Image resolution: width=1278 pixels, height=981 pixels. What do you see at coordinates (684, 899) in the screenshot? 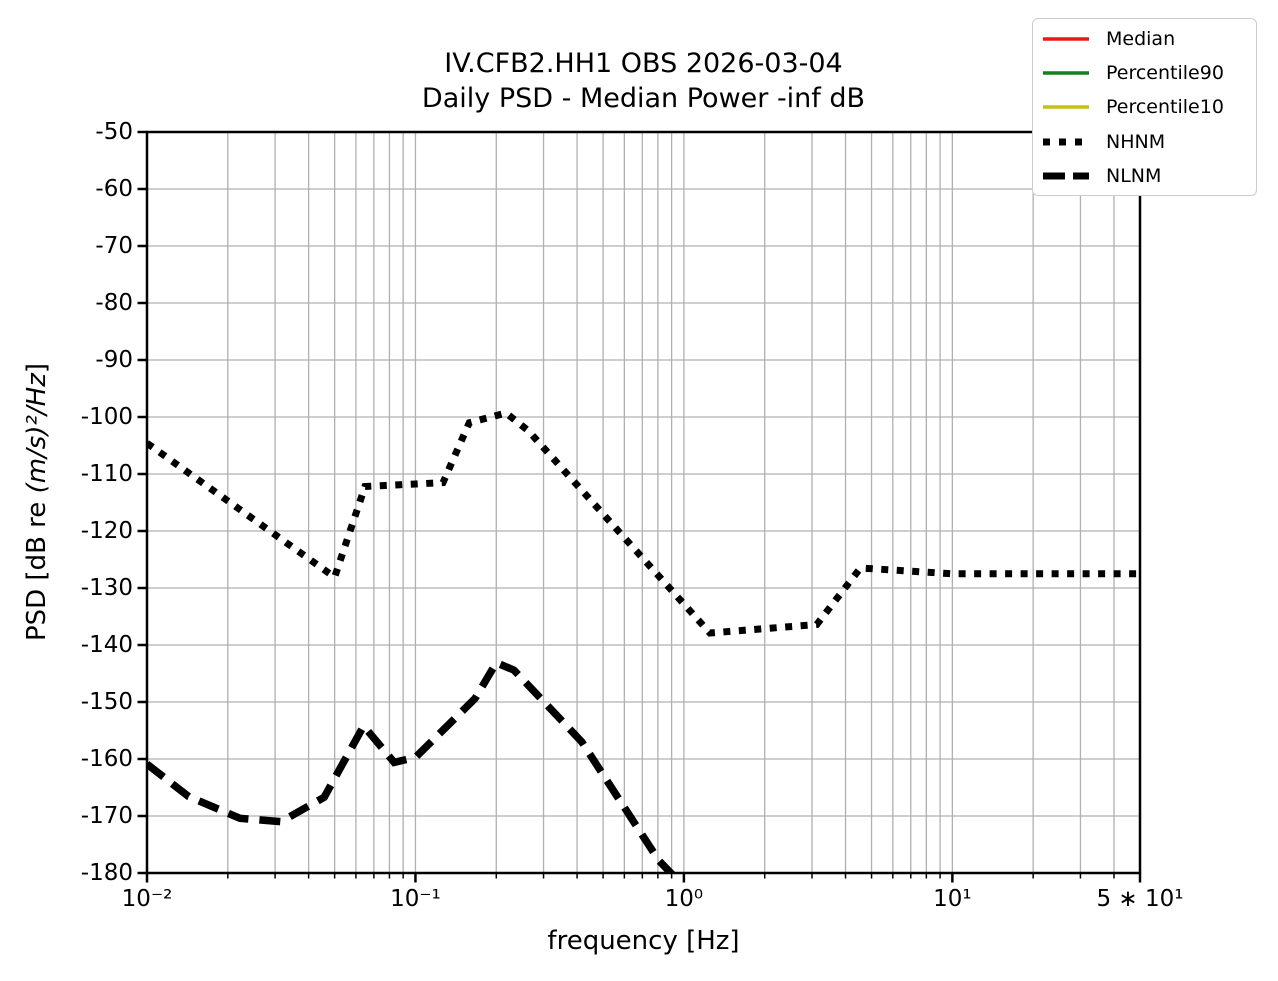
I see `x-tick-label: 10⁰` at bounding box center [684, 899].